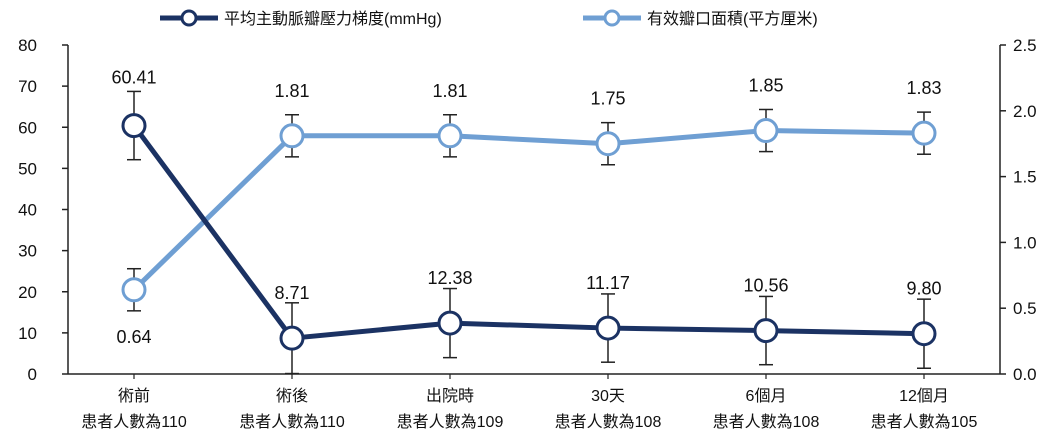 The height and width of the screenshot is (438, 1058). I want to click on legend-marker-area, so click(612, 18).